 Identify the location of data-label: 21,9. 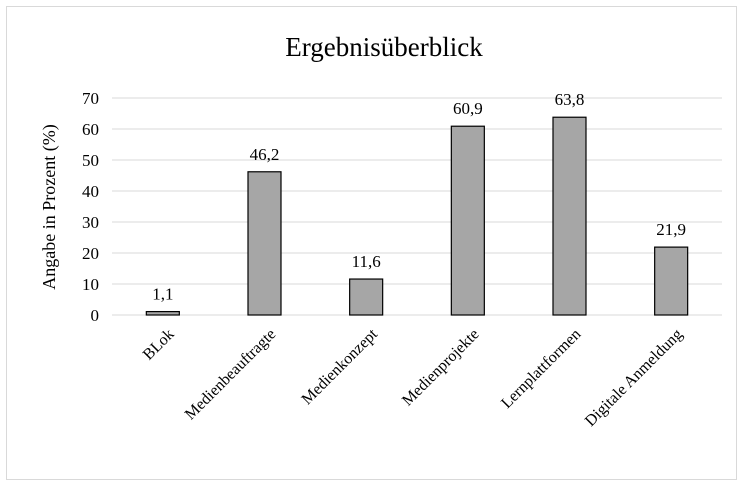
(671, 229).